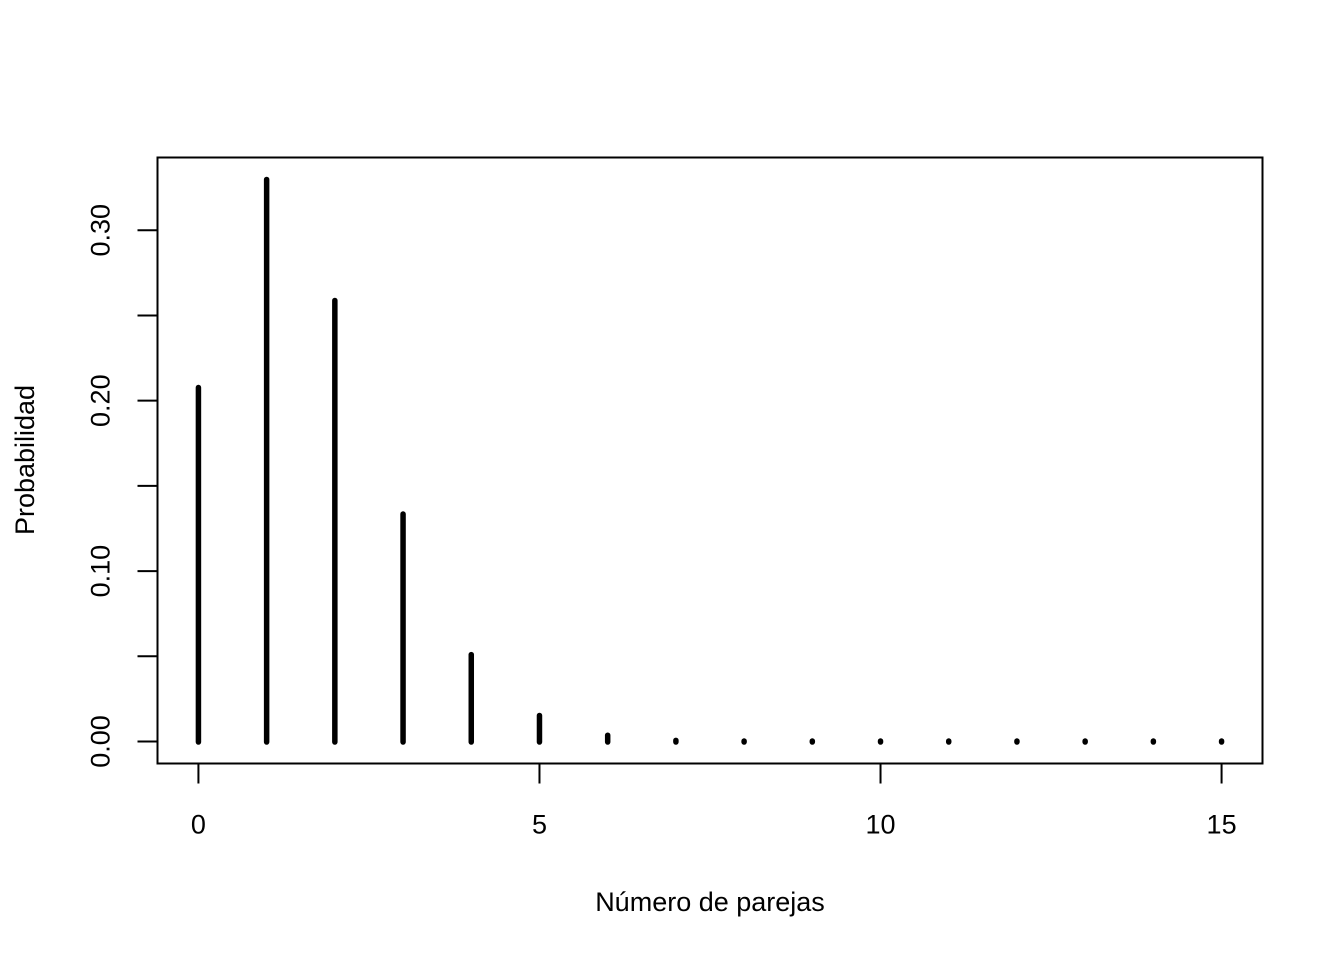 The image size is (1344, 960). What do you see at coordinates (122, 486) in the screenshot?
I see `y-axis: 0.00 0.10 0.20 0.30` at bounding box center [122, 486].